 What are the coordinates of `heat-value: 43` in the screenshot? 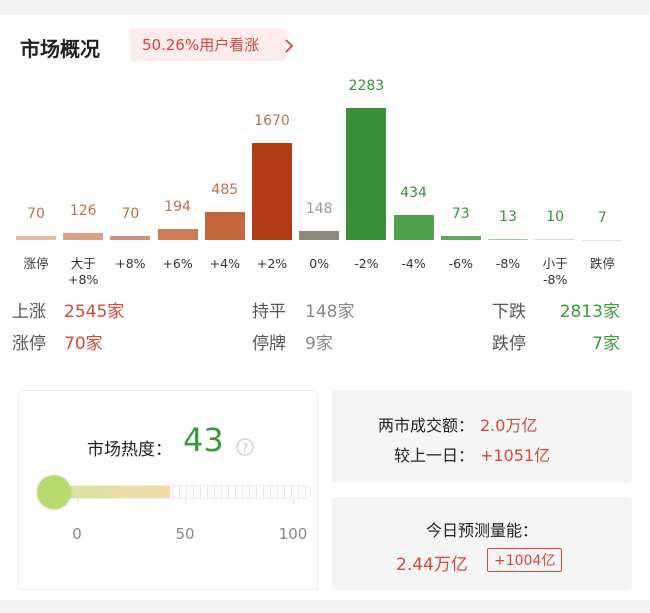 It's located at (203, 440).